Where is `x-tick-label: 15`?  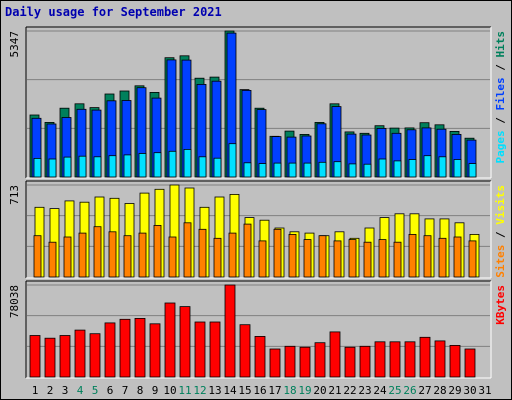
x-tick-label: 15 is located at coordinates (244, 390).